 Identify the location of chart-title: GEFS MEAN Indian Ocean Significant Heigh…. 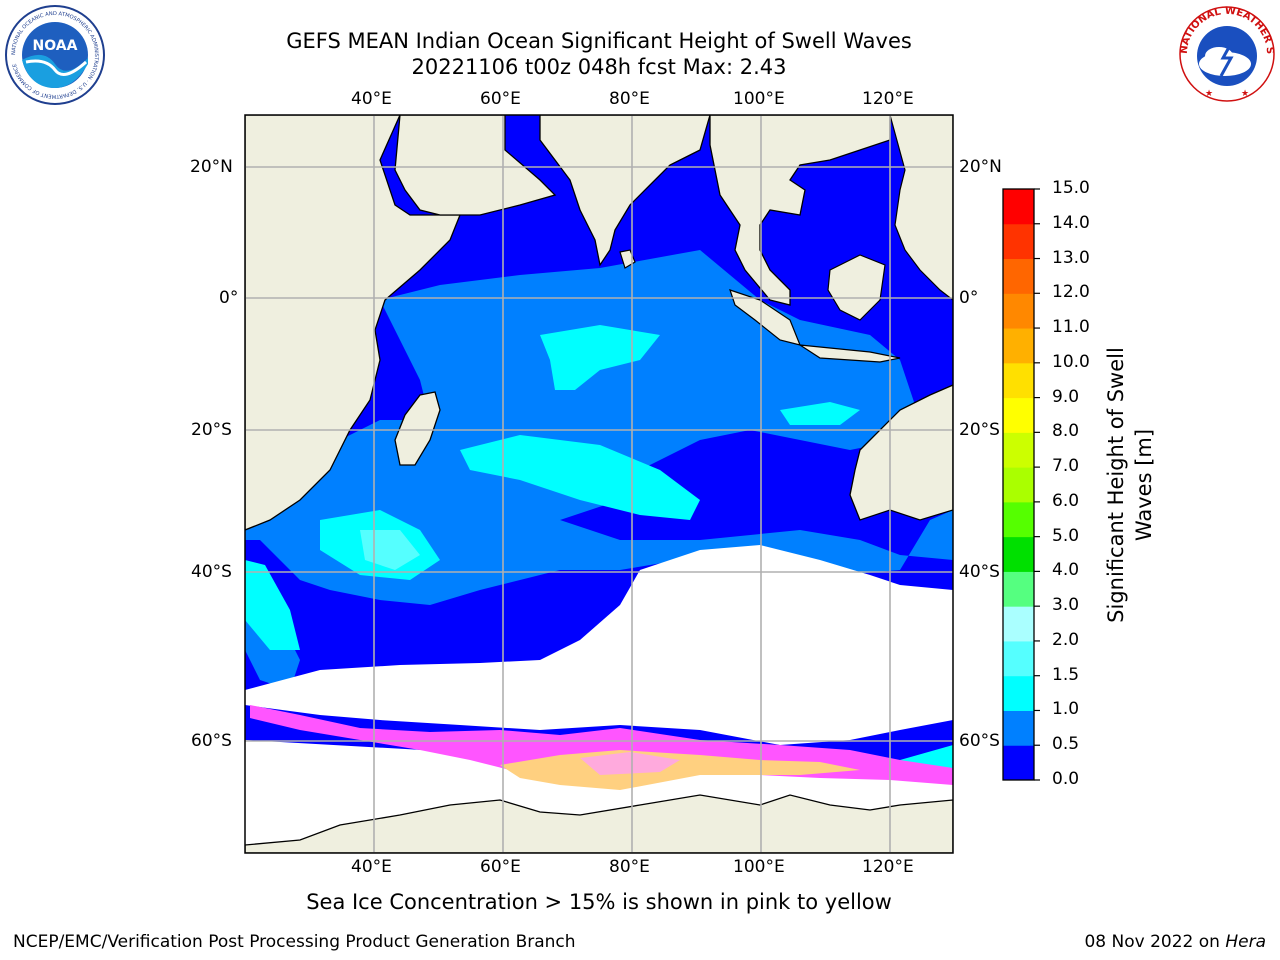
(599, 41).